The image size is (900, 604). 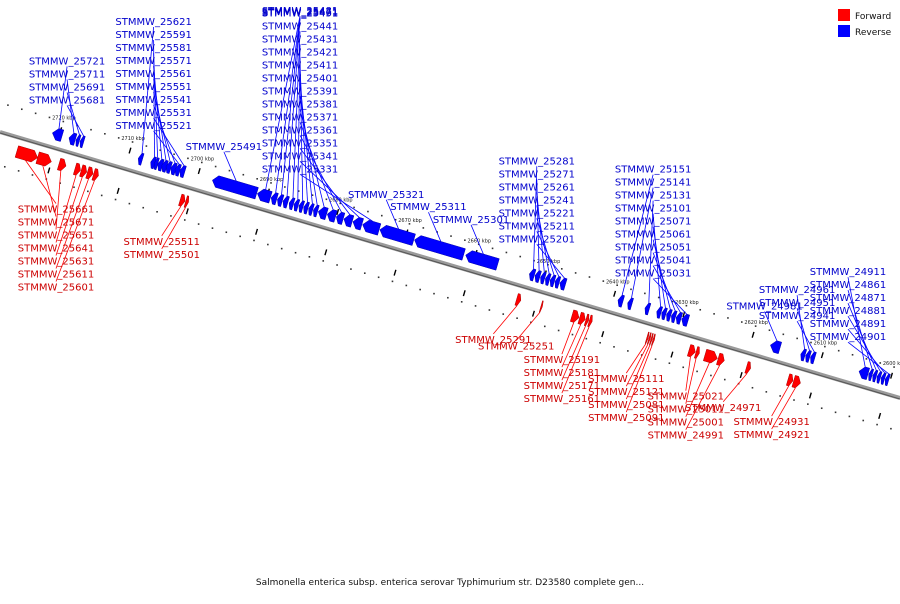 What do you see at coordinates (56, 210) in the screenshot?
I see `forward-gene-label: STMMW_25661` at bounding box center [56, 210].